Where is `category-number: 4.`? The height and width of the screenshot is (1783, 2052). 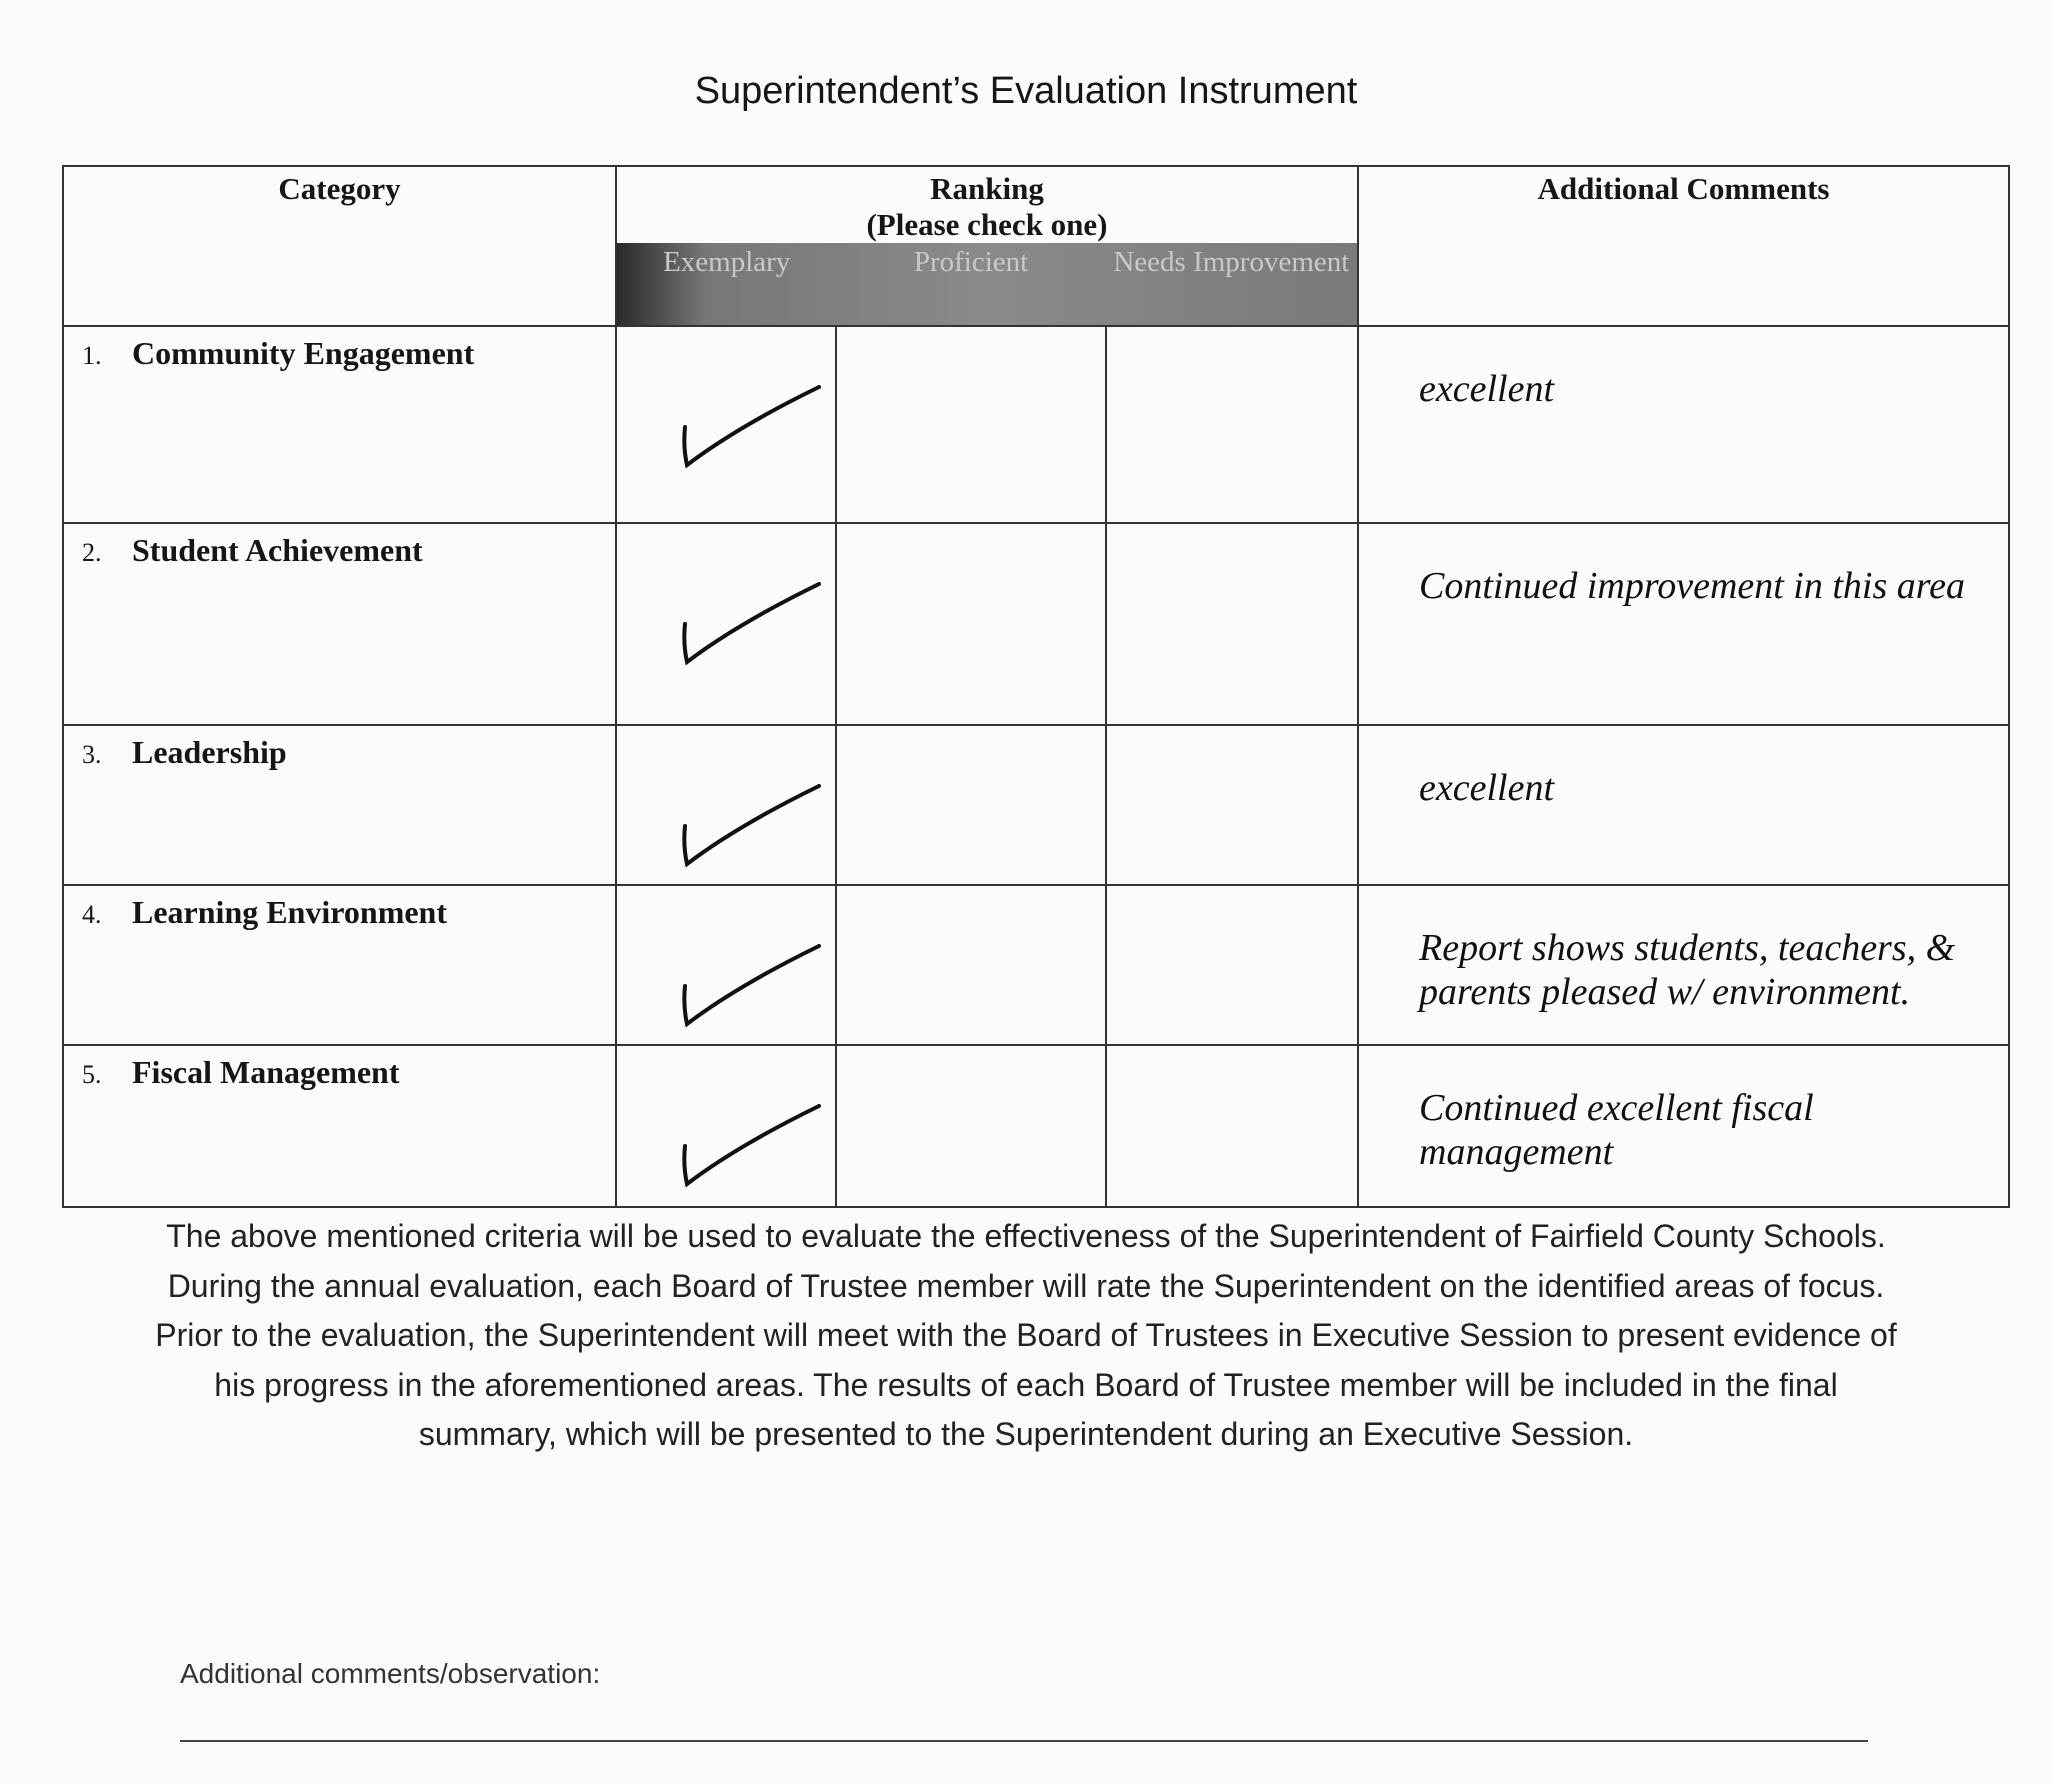
category-number: 4. is located at coordinates (92, 914).